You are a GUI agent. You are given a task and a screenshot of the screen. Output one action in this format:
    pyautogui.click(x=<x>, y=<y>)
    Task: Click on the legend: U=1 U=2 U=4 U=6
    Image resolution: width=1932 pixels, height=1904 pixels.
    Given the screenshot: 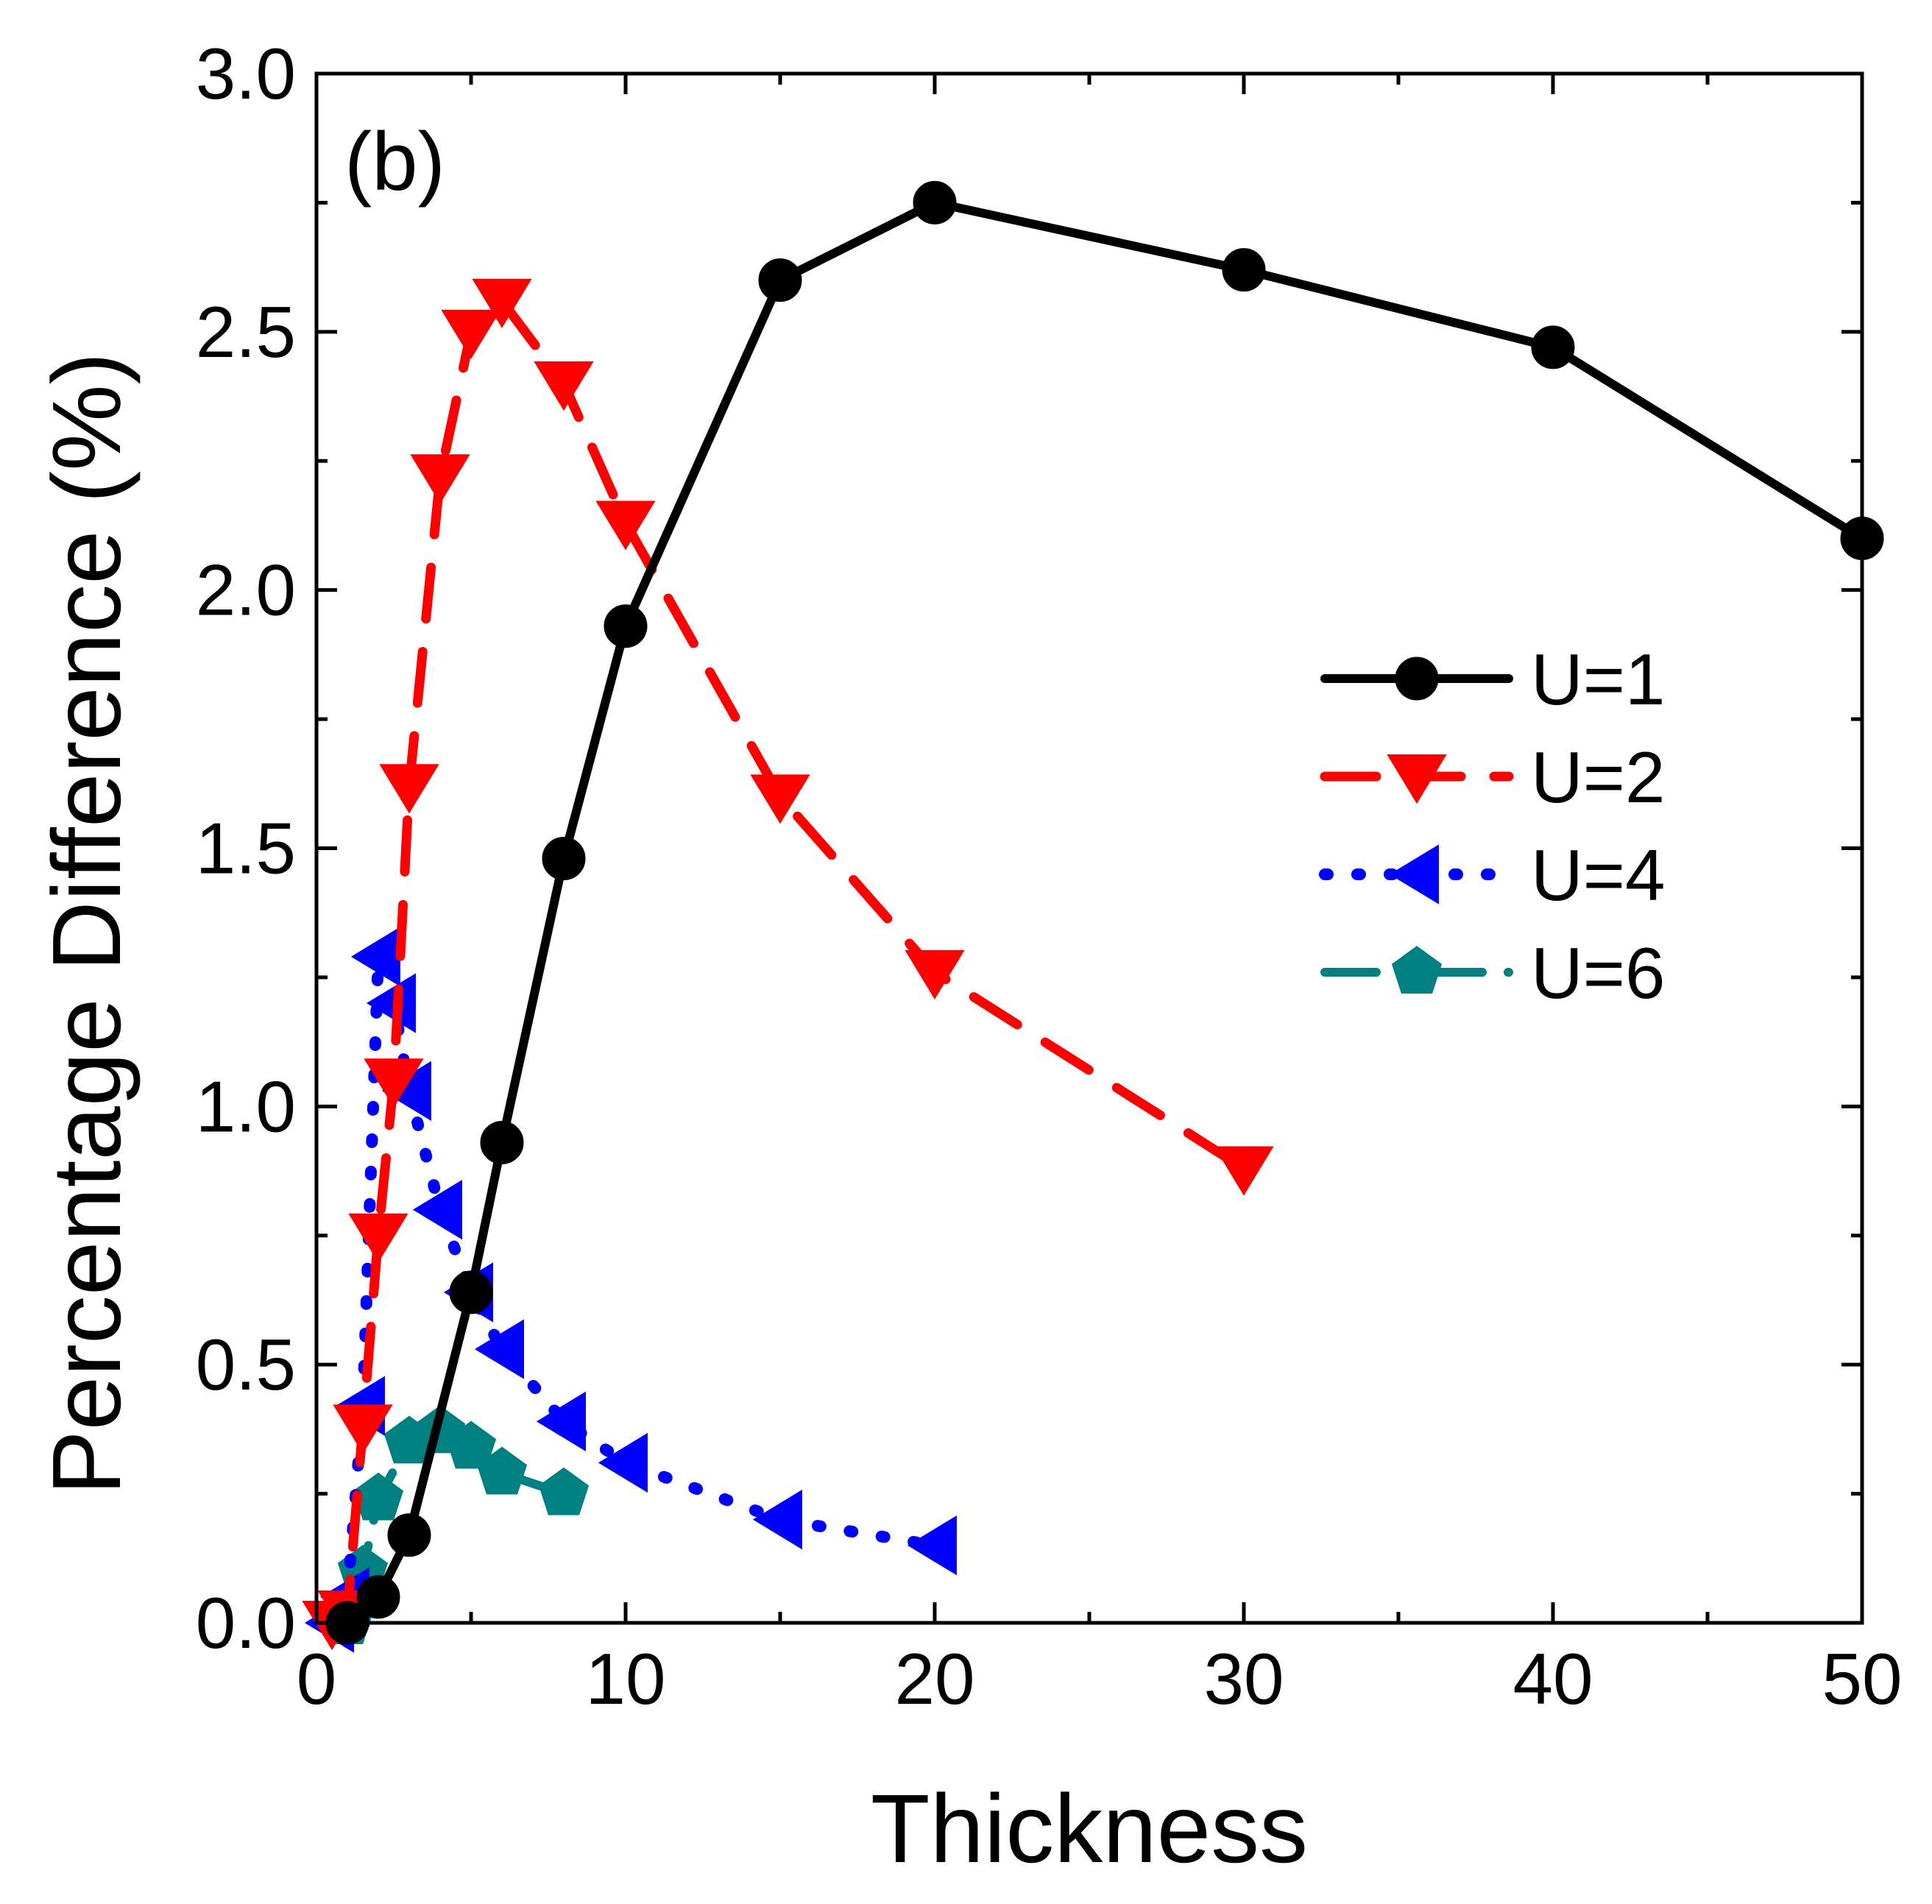 What is the action you would take?
    pyautogui.click(x=1492, y=826)
    